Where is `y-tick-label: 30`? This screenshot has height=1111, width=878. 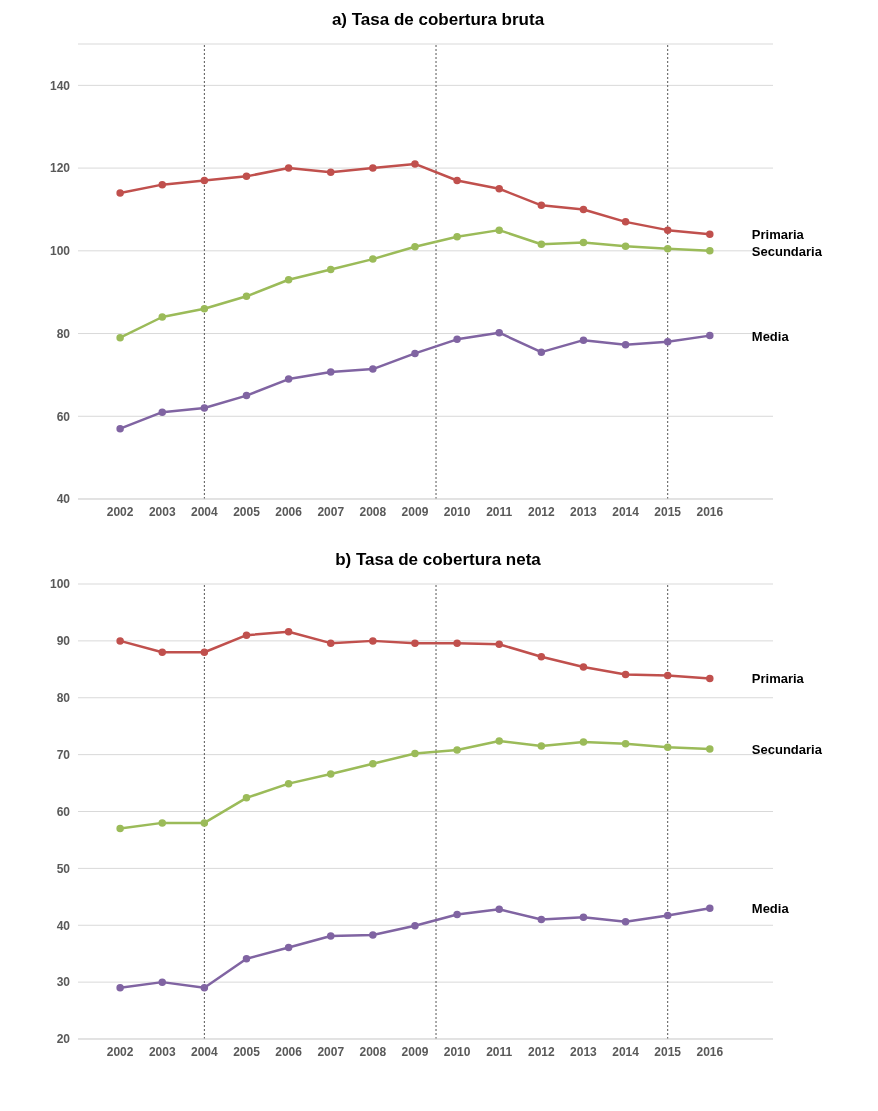
y-tick-label: 30 is located at coordinates (63, 982).